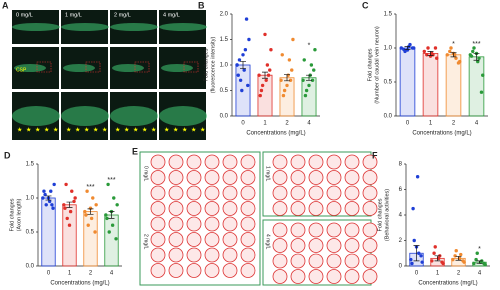  I want to click on y-axis-label: (Behavioral activities), so click(387, 215).